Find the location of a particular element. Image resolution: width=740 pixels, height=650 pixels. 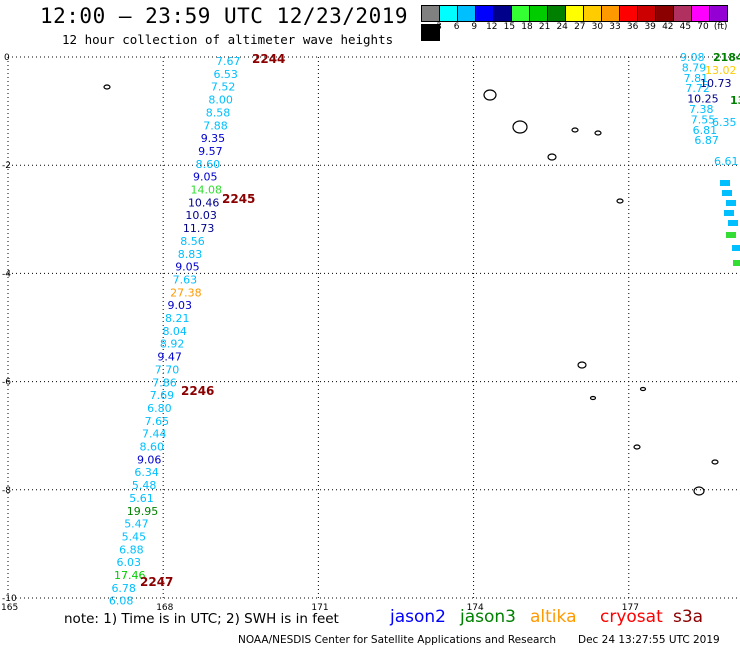

swh-value: 14.08 is located at coordinates (207, 190).